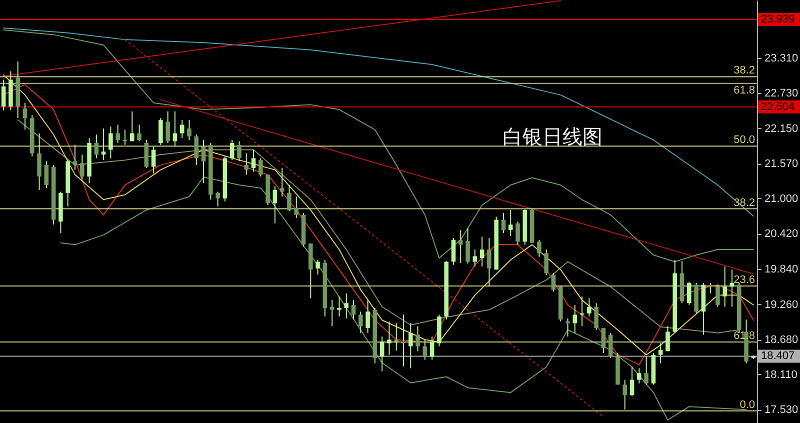 The width and height of the screenshot is (800, 423). I want to click on annotation: 50.0, so click(744, 140).